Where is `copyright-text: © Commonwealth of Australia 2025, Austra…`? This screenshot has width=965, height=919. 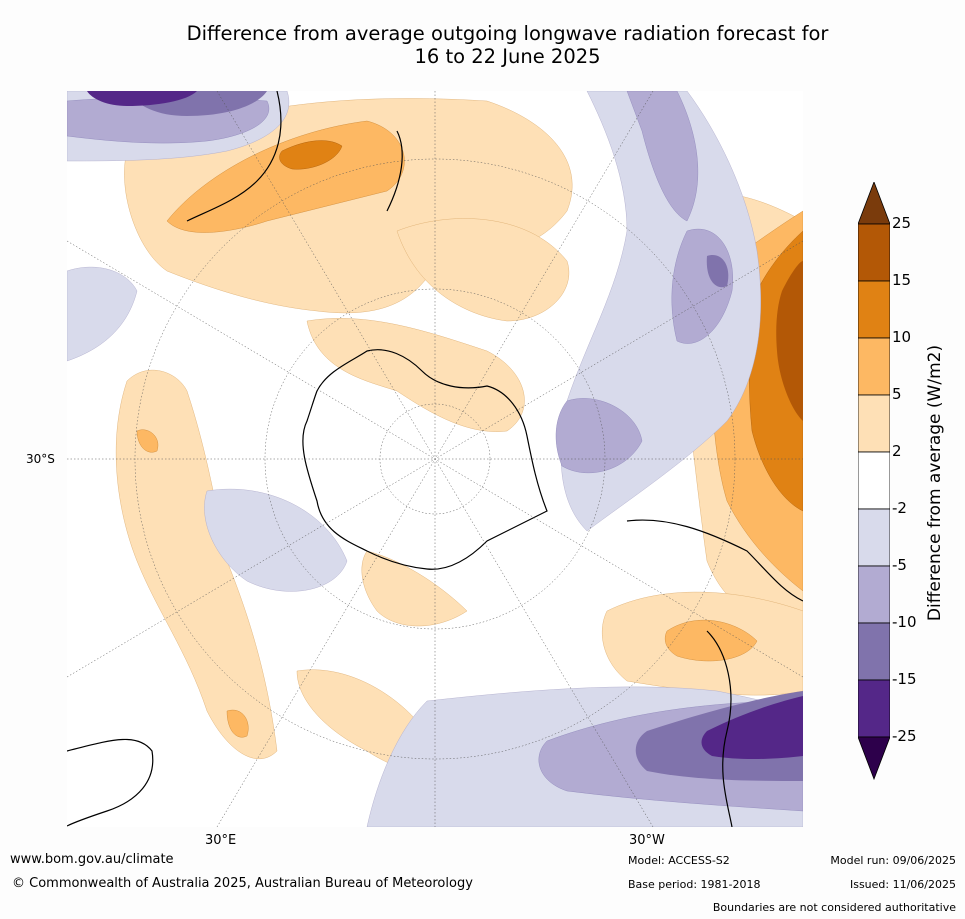 copyright-text: © Commonwealth of Australia 2025, Austra… is located at coordinates (242, 883).